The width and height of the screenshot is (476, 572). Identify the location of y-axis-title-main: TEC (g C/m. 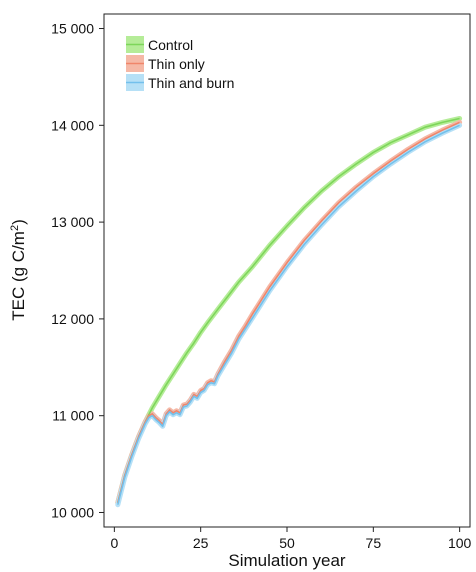
(18, 276).